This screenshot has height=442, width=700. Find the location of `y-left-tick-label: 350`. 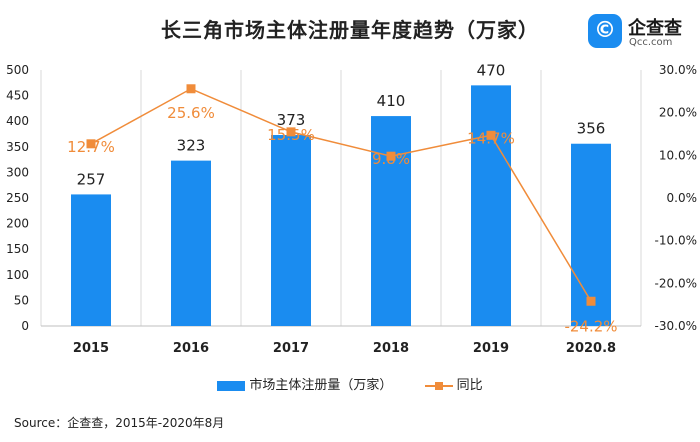

y-left-tick-label: 350 is located at coordinates (17, 147).